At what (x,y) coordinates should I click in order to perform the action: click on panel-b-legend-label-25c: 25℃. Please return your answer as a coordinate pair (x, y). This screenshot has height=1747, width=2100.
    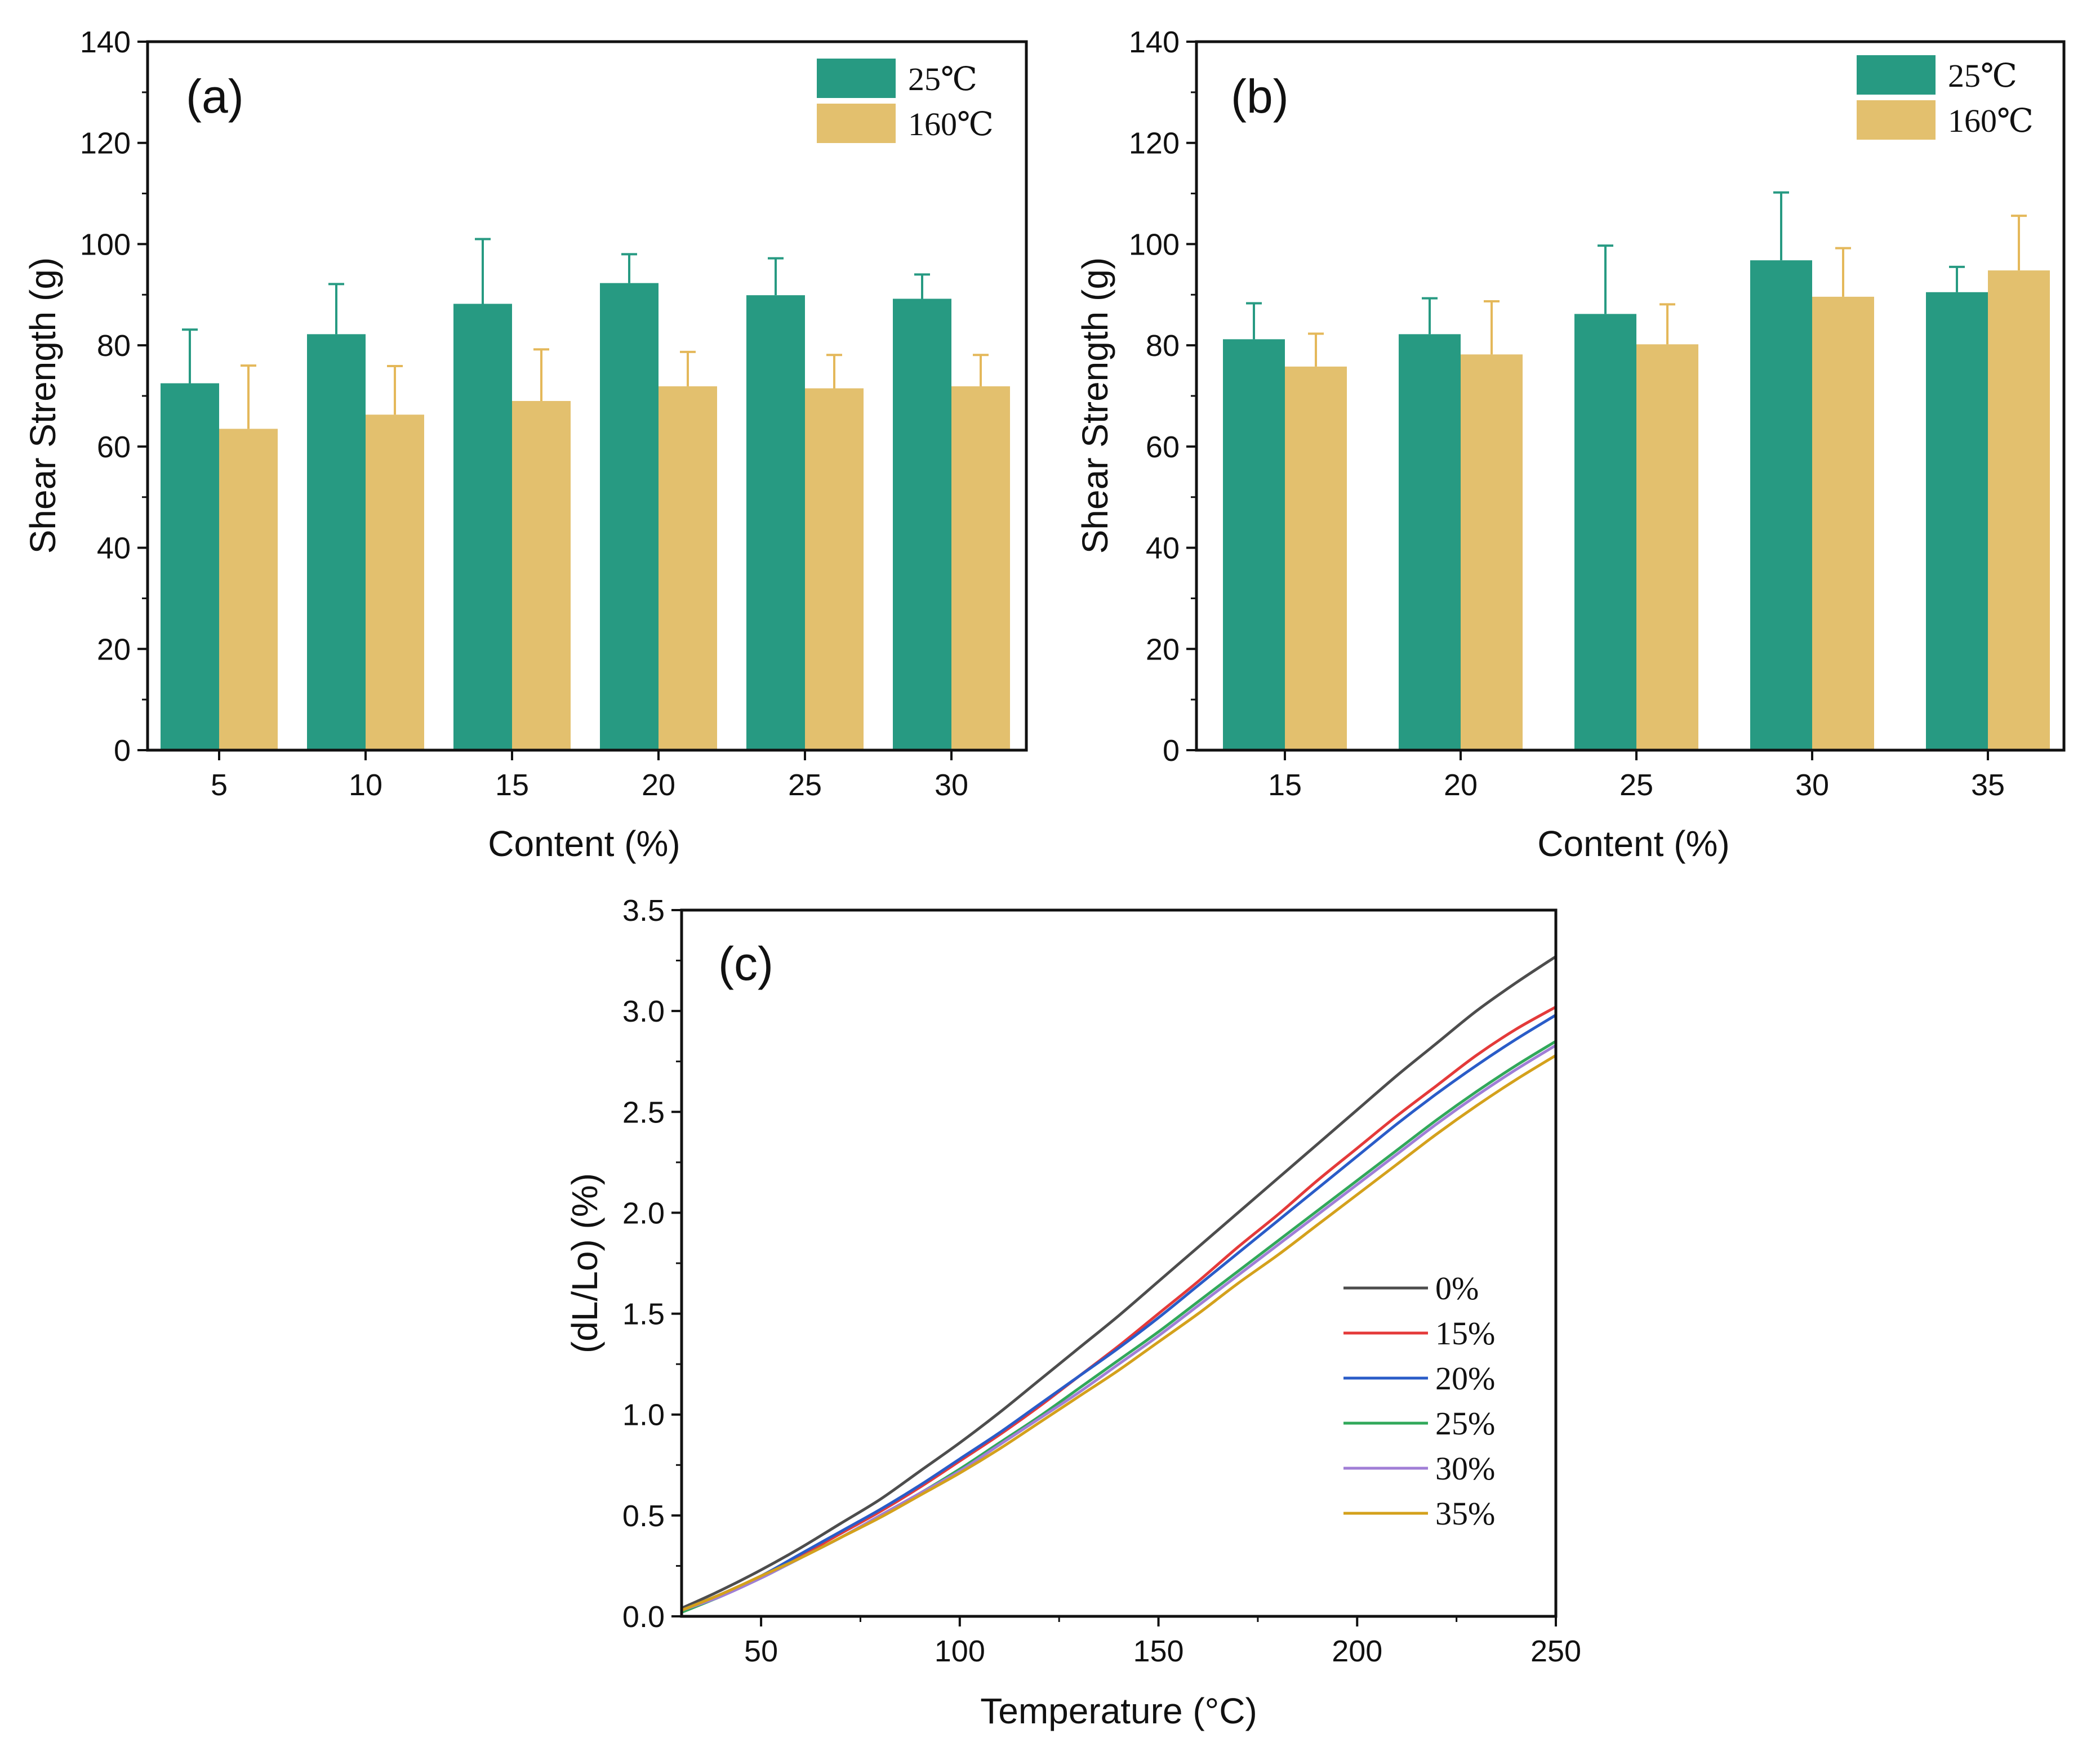
    Looking at the image, I should click on (1982, 76).